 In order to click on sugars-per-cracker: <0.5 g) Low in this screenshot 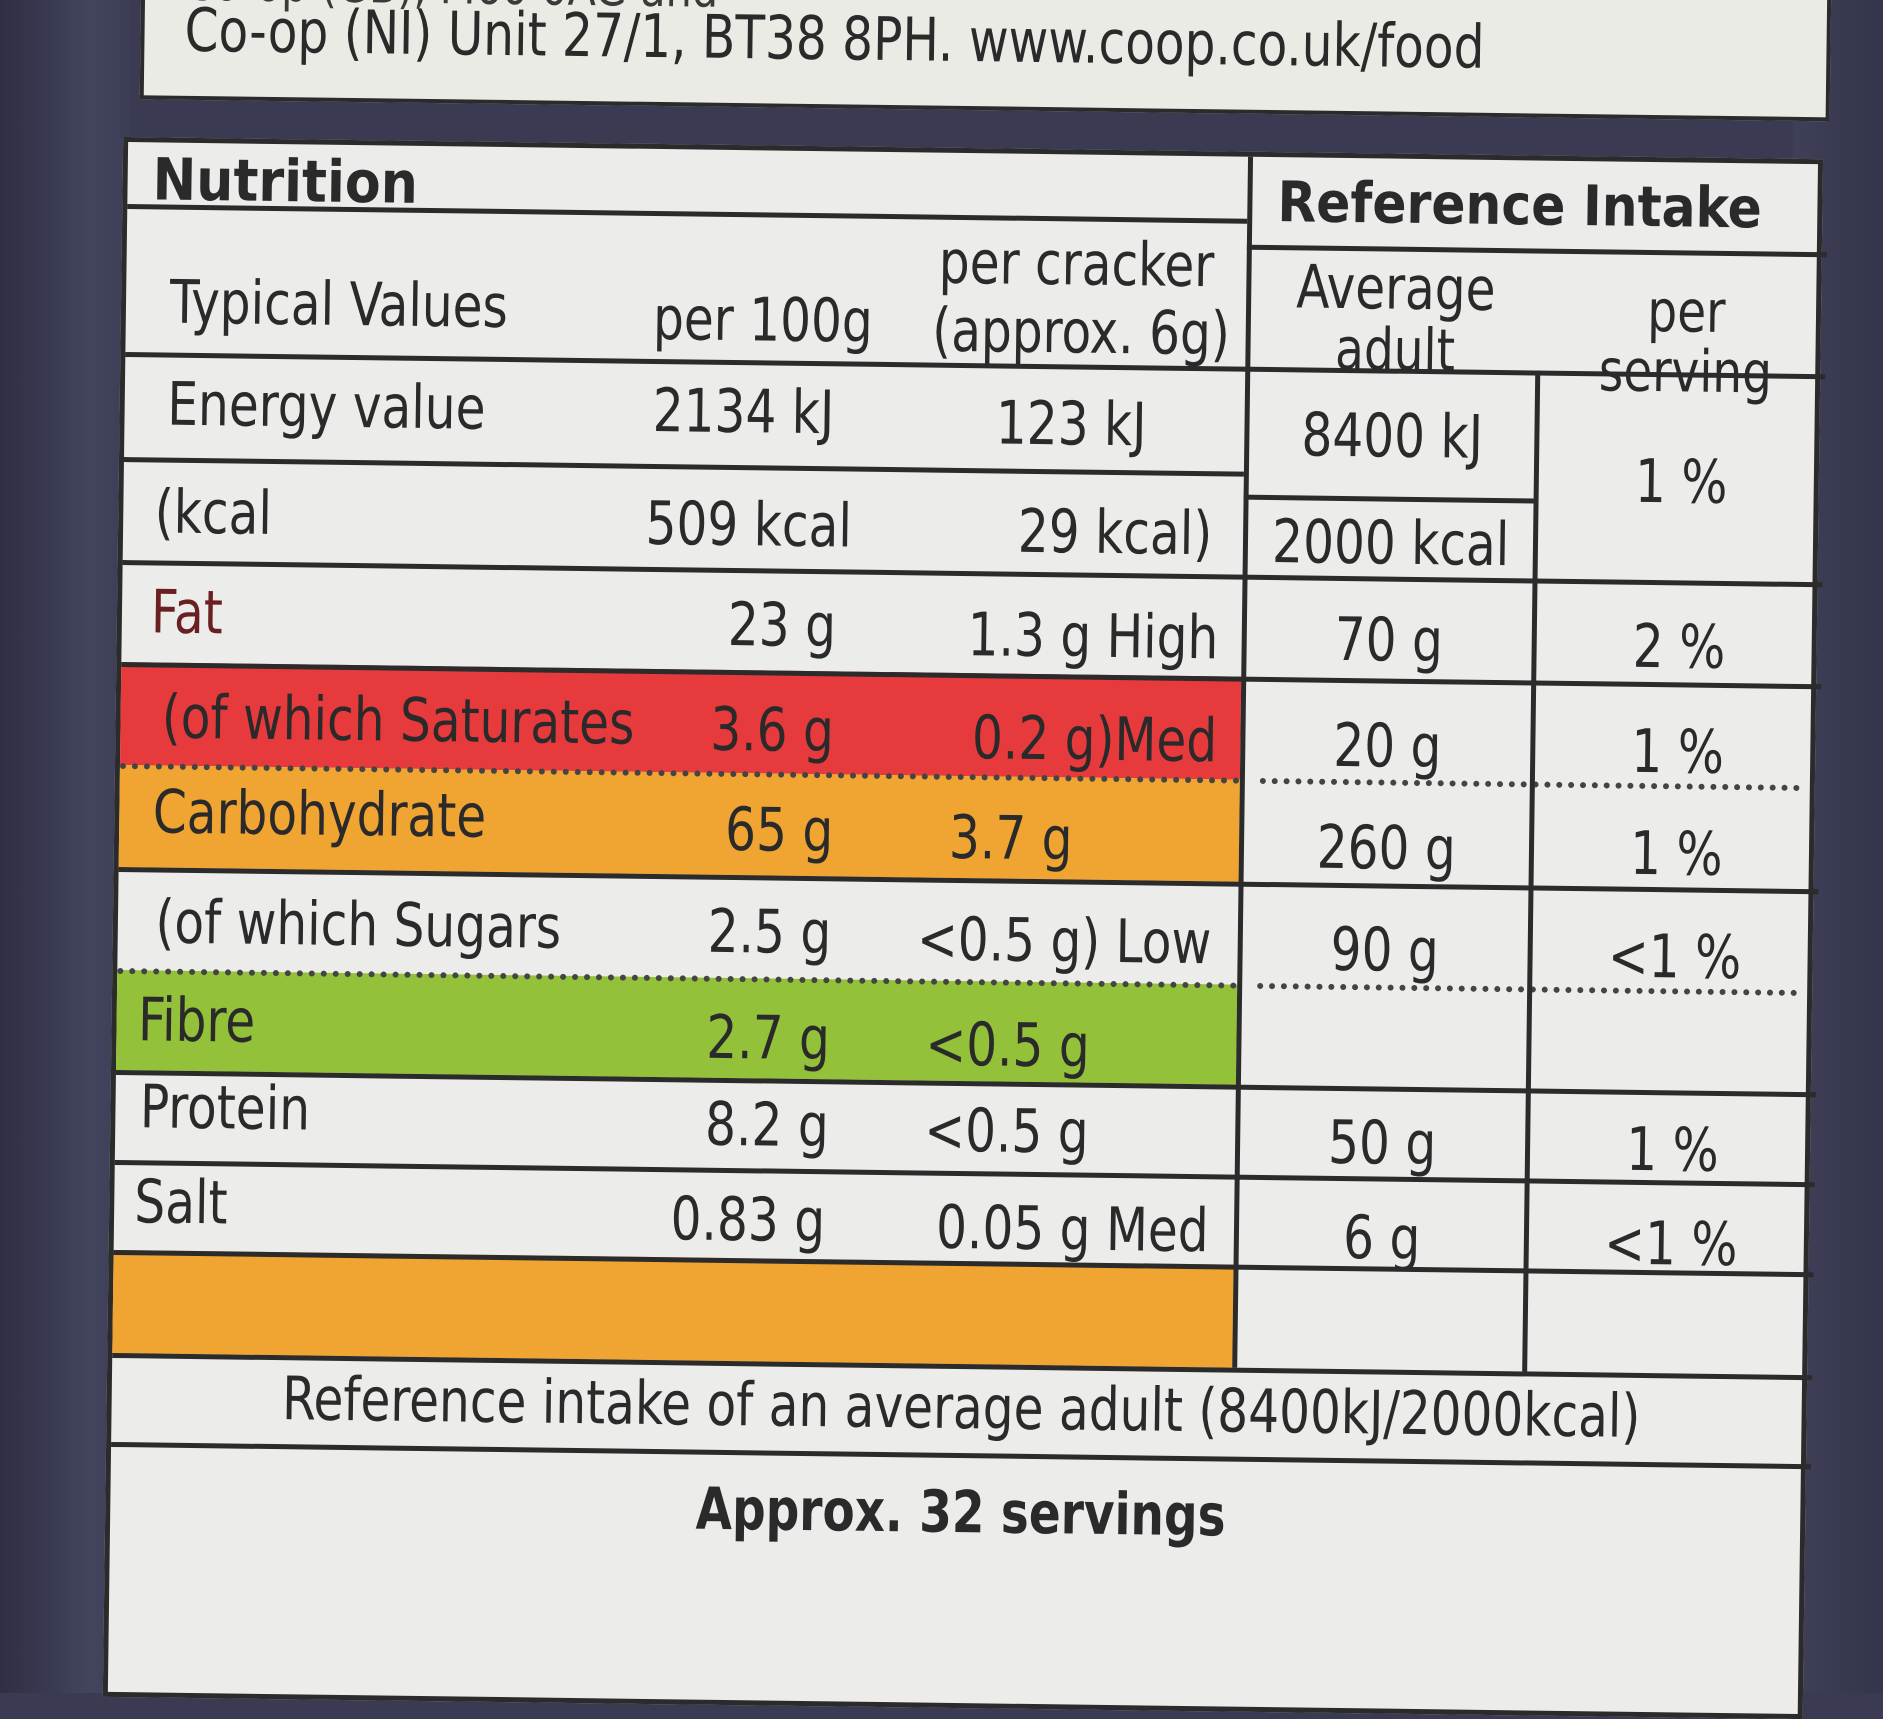, I will do `click(1064, 941)`.